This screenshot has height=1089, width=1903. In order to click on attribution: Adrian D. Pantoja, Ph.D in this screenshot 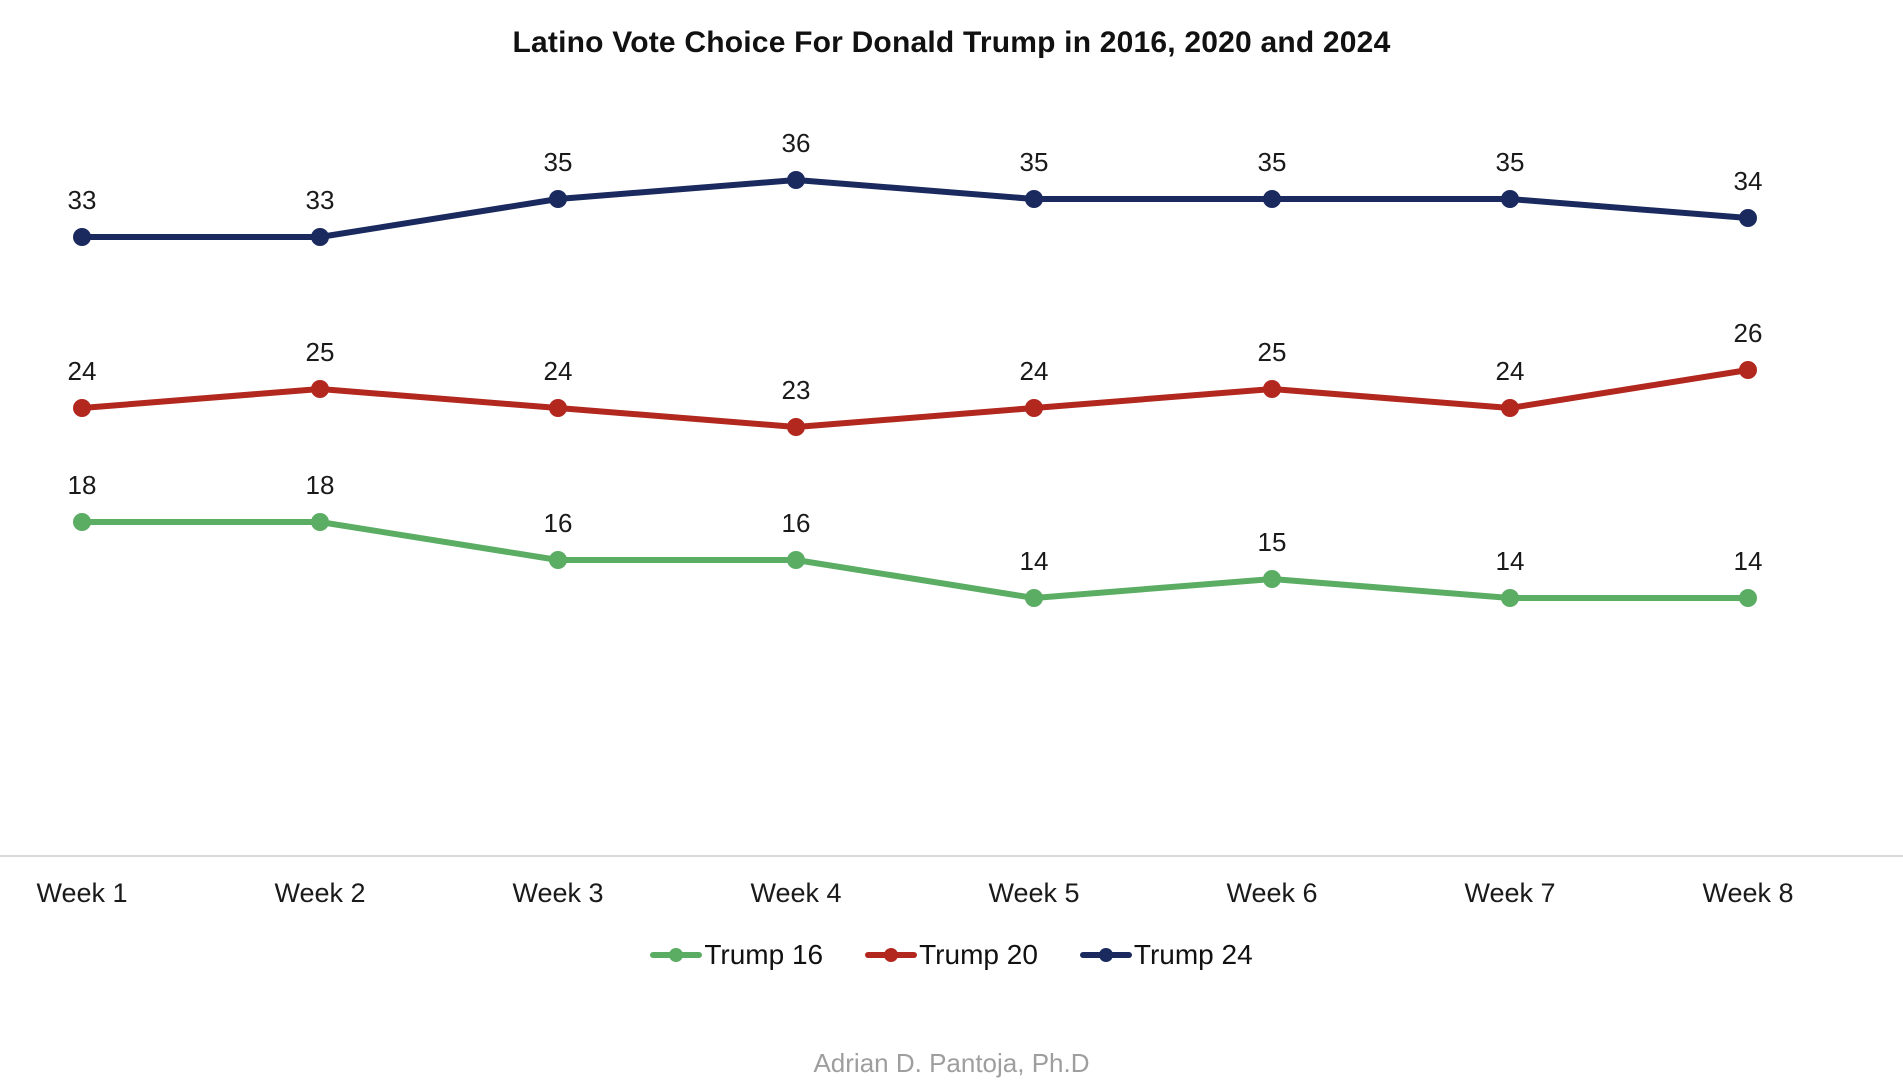, I will do `click(951, 1063)`.